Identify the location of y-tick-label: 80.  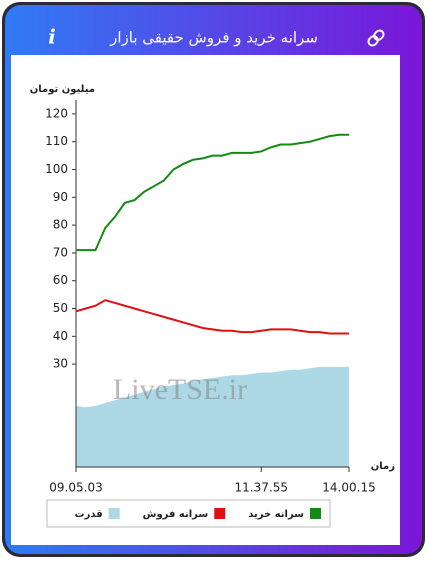
(60, 225).